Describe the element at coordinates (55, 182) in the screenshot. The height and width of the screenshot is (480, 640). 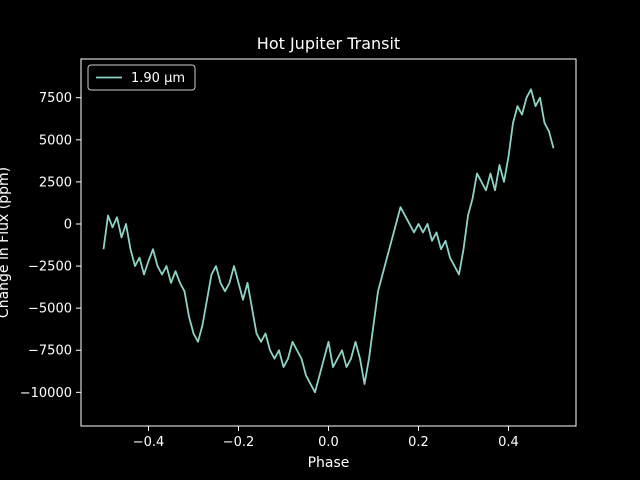
I see `y-tick-label: 2500` at that location.